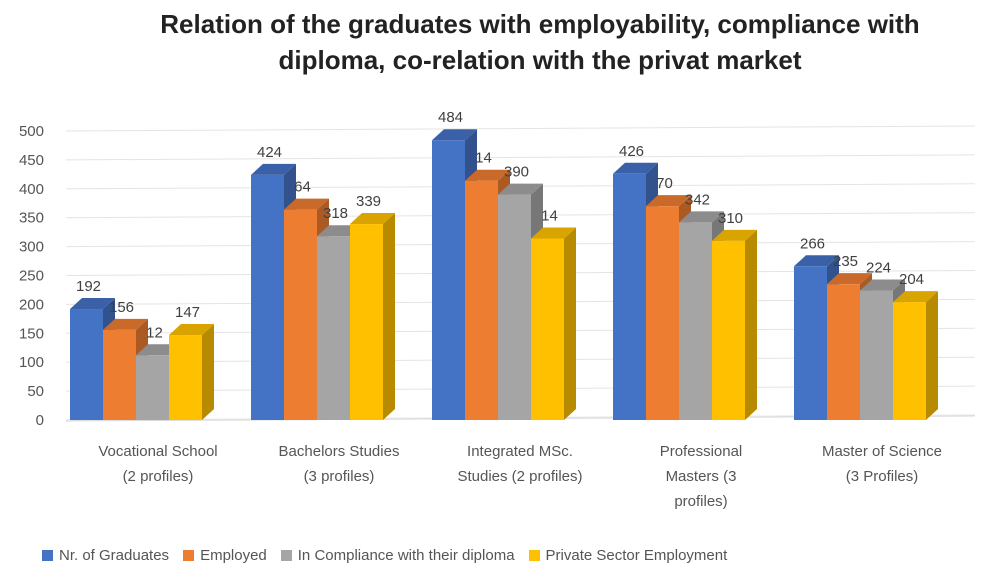 The image size is (1000, 569). What do you see at coordinates (269, 152) in the screenshot?
I see `value-label: 424` at bounding box center [269, 152].